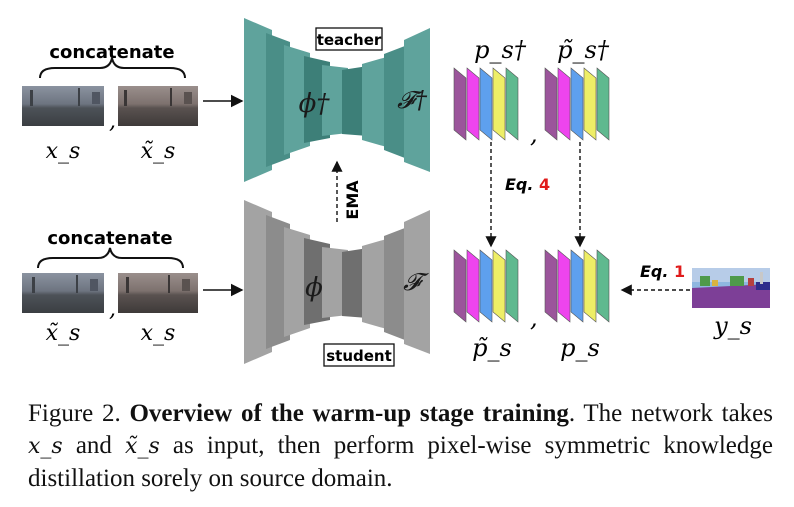  Describe the element at coordinates (352, 200) in the screenshot. I see `ema-label: EMA` at that location.